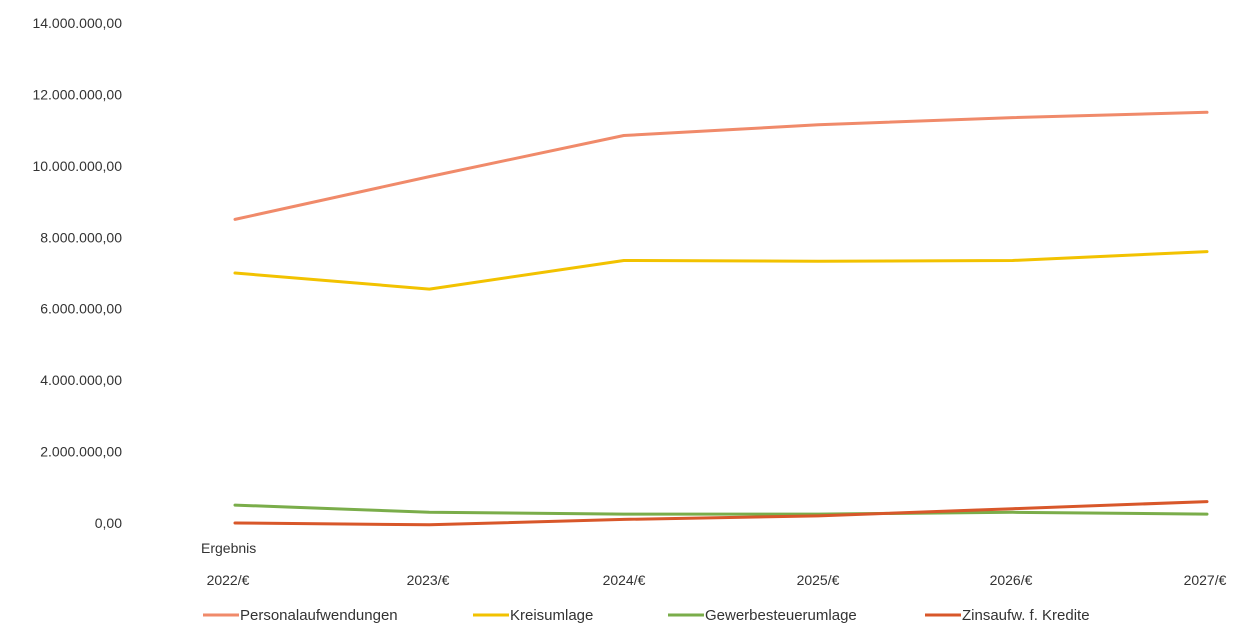  What do you see at coordinates (77, 166) in the screenshot?
I see `y-tick-label: 10.000.000,00` at bounding box center [77, 166].